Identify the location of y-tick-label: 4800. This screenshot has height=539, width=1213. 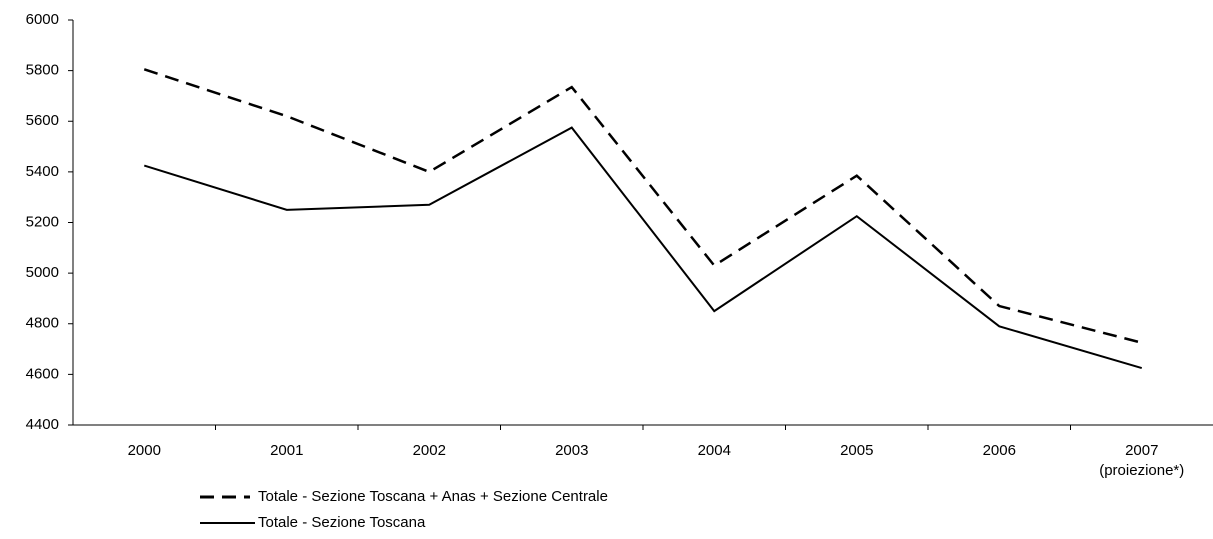
(42, 323).